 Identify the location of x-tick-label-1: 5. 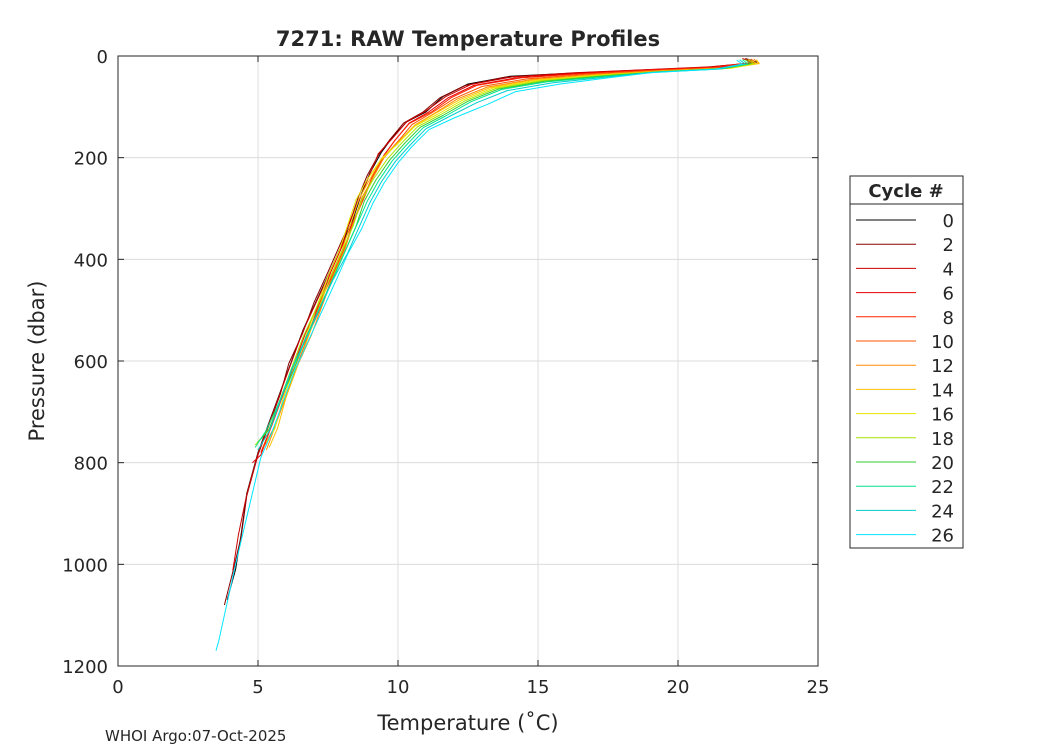
(257, 687).